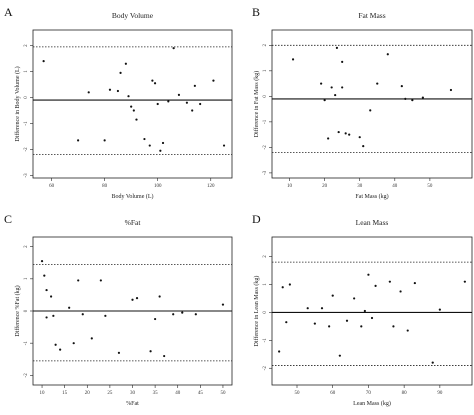 This screenshot has height=415, width=474. Describe the element at coordinates (369, 393) in the screenshot. I see `x-tick-label: 70` at that location.